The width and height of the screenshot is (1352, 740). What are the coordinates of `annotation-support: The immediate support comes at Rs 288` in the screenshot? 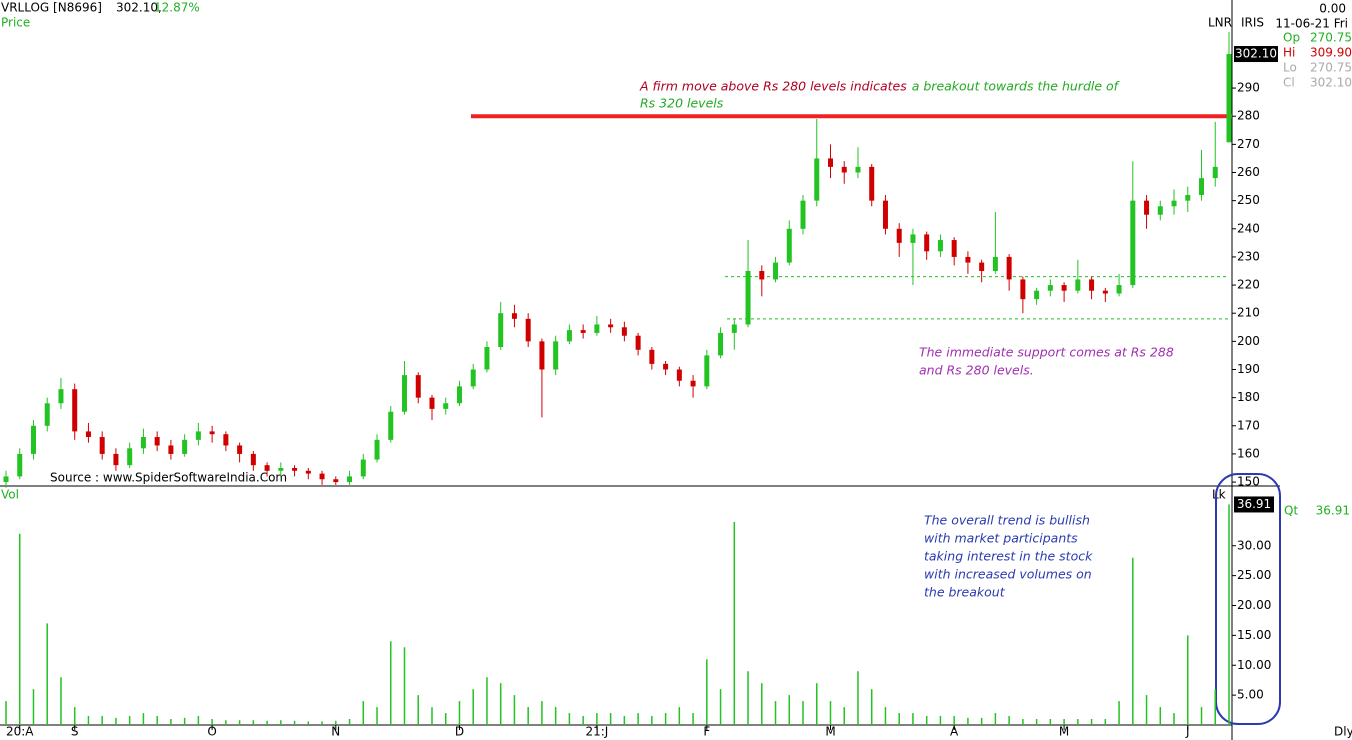 It's located at (1046, 352).